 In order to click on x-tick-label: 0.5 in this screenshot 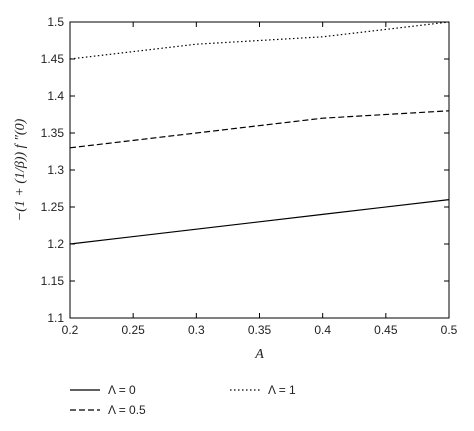, I will do `click(449, 330)`.